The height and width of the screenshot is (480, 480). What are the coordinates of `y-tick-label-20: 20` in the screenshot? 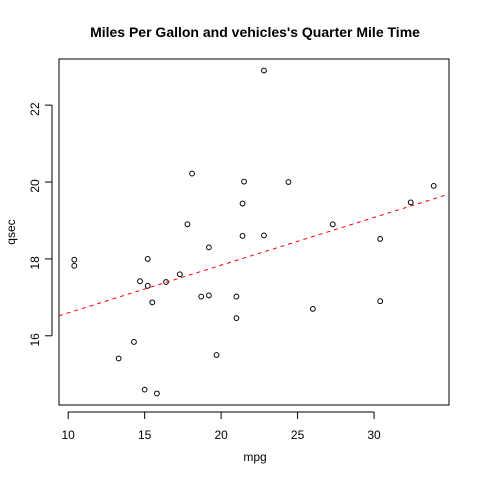 It's located at (35, 186).